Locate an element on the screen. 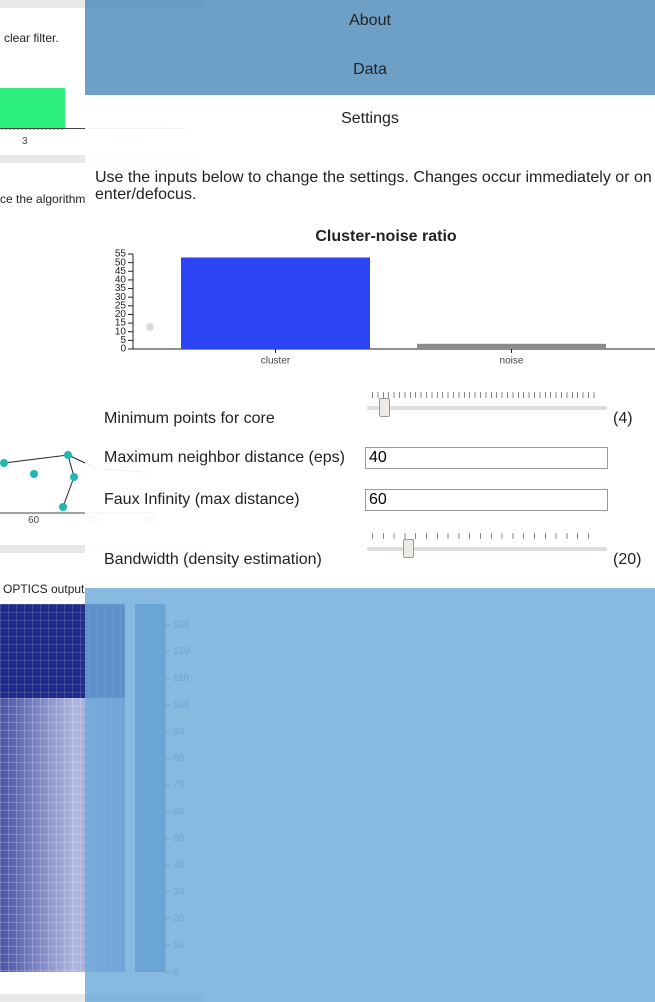 The height and width of the screenshot is (1002, 655). filter-text: clear filter. is located at coordinates (31, 38).